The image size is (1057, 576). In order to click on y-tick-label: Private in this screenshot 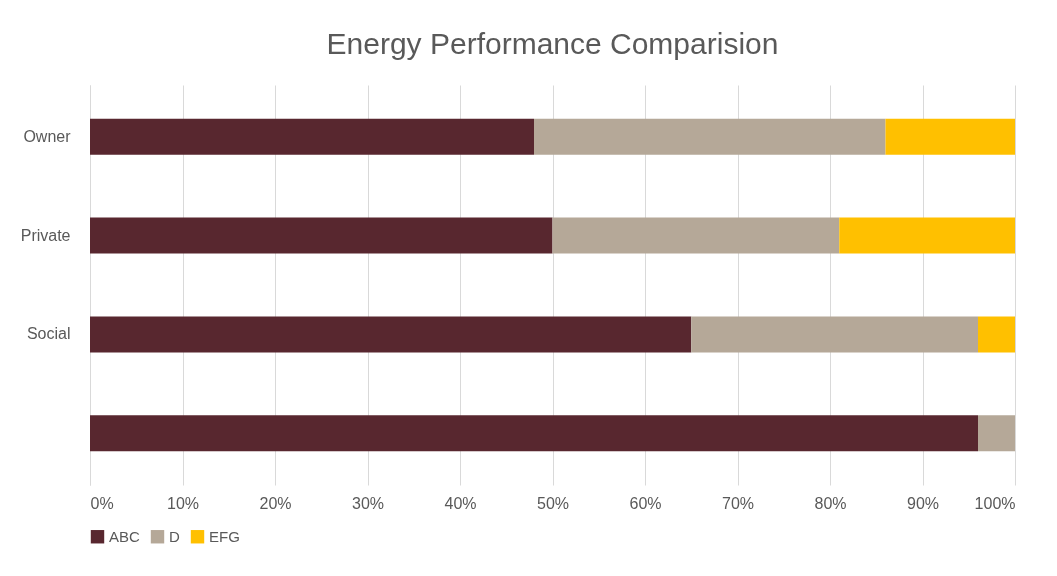, I will do `click(45, 235)`.